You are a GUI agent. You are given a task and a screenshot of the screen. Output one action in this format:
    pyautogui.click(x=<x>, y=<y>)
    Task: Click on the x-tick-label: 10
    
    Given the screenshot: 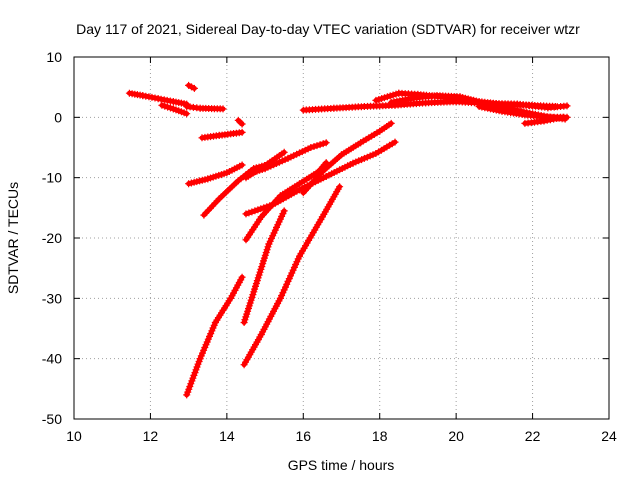 What is the action you would take?
    pyautogui.click(x=74, y=436)
    